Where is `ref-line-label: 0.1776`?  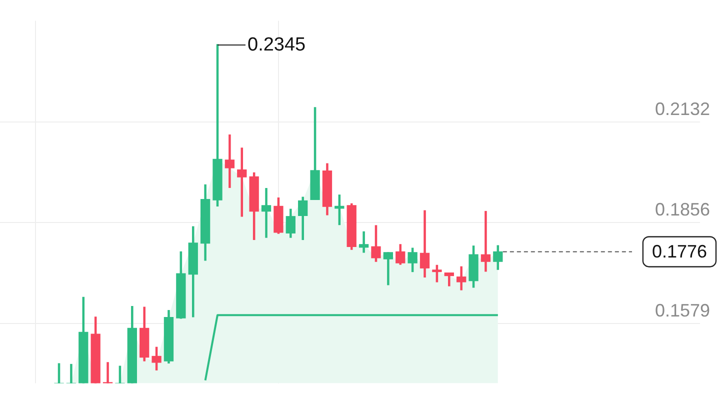 ref-line-label: 0.1776 is located at coordinates (680, 252).